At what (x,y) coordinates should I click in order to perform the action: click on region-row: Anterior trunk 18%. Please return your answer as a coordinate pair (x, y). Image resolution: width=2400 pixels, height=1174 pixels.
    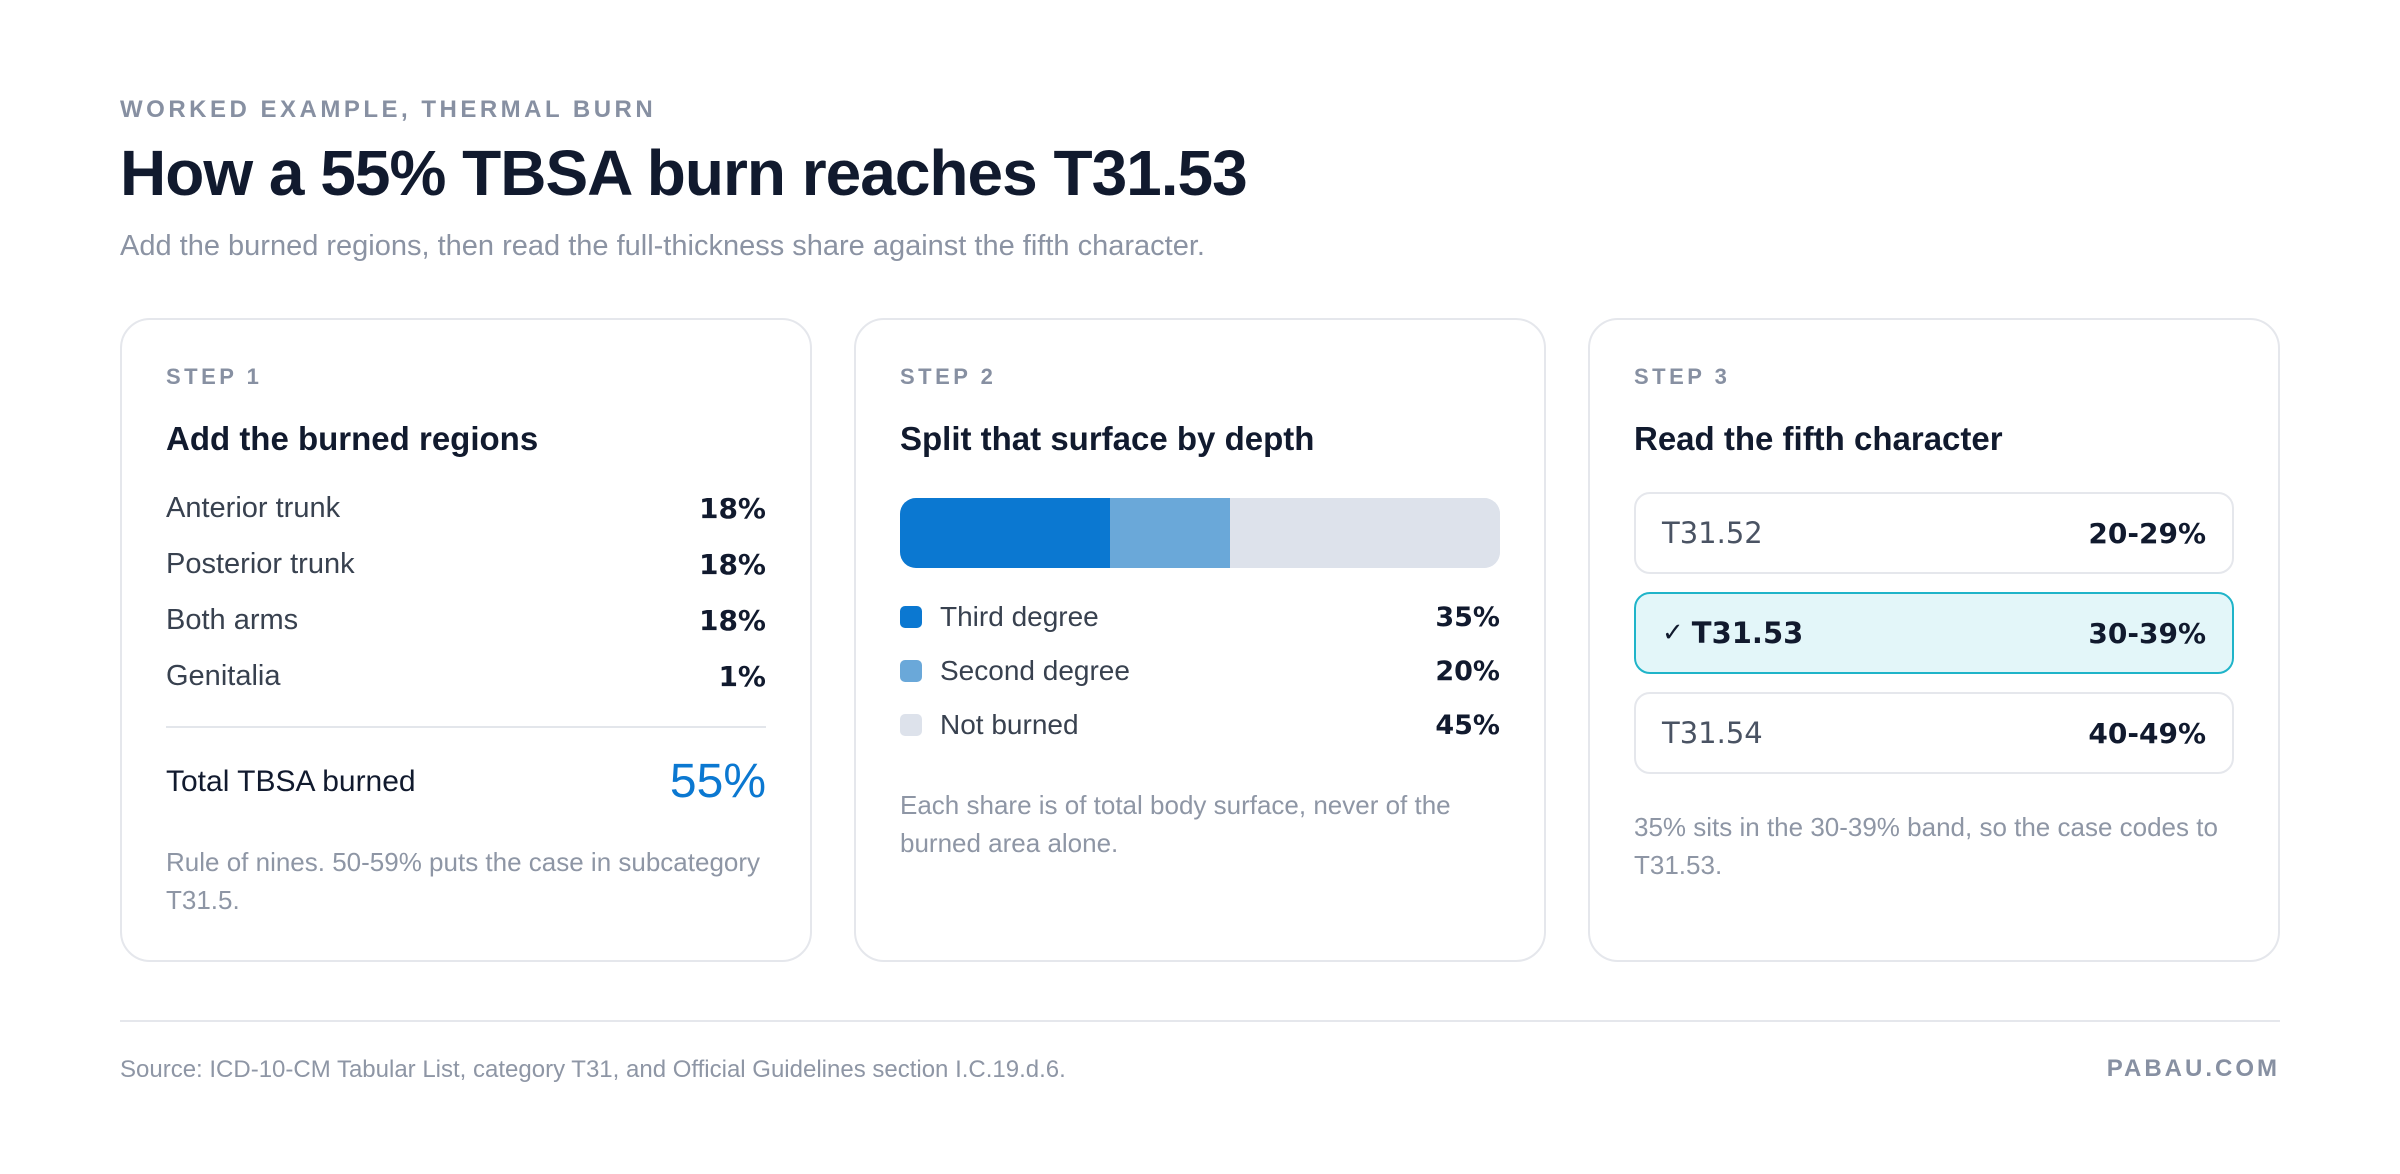
    Looking at the image, I should click on (466, 508).